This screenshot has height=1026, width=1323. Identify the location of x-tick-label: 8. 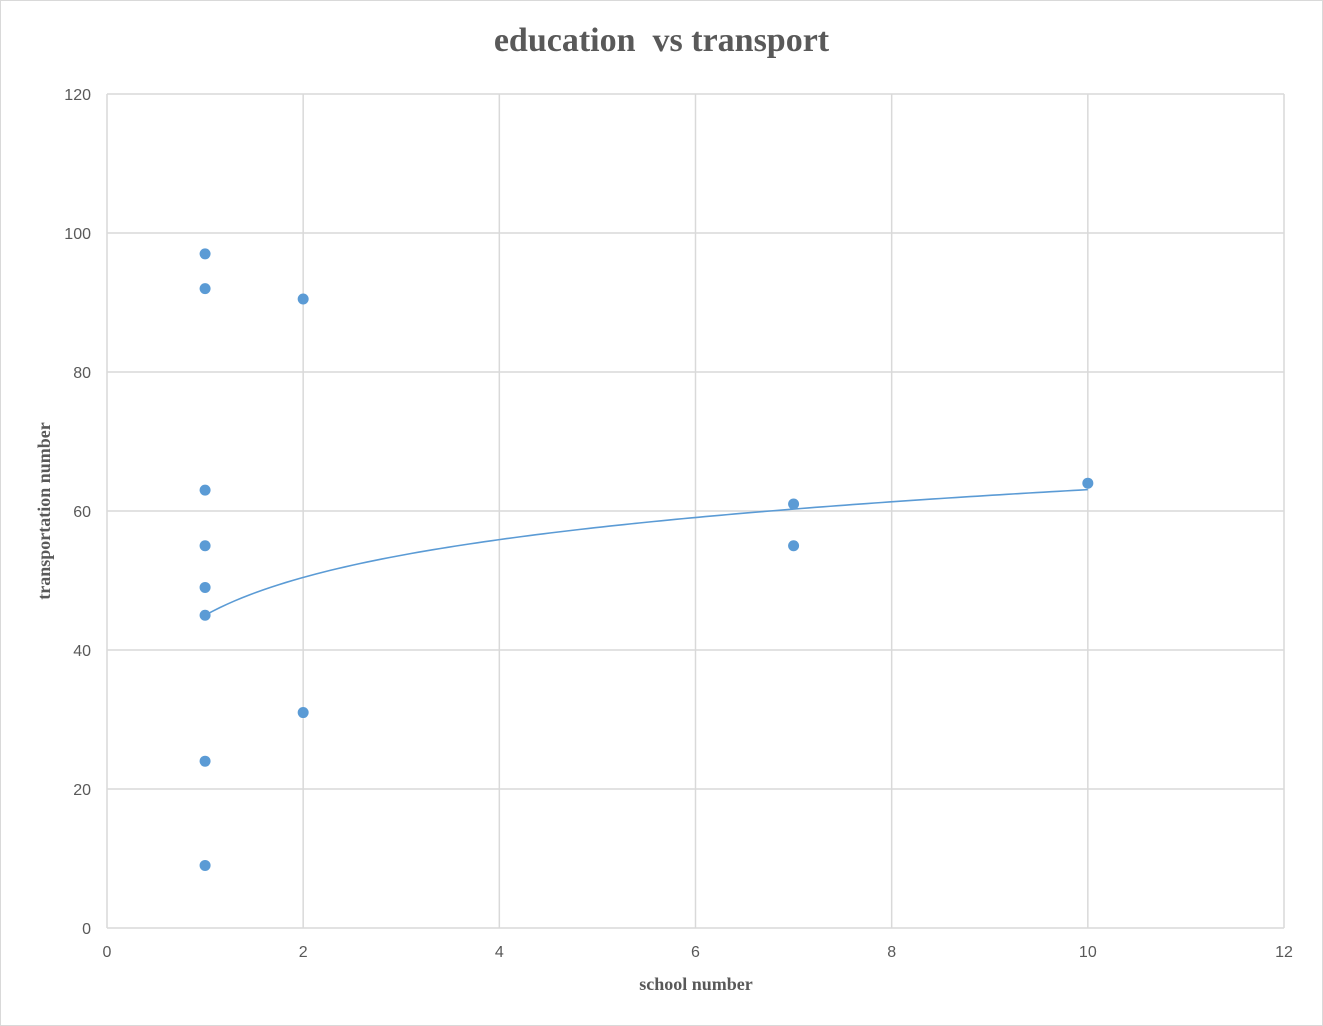
(891, 952).